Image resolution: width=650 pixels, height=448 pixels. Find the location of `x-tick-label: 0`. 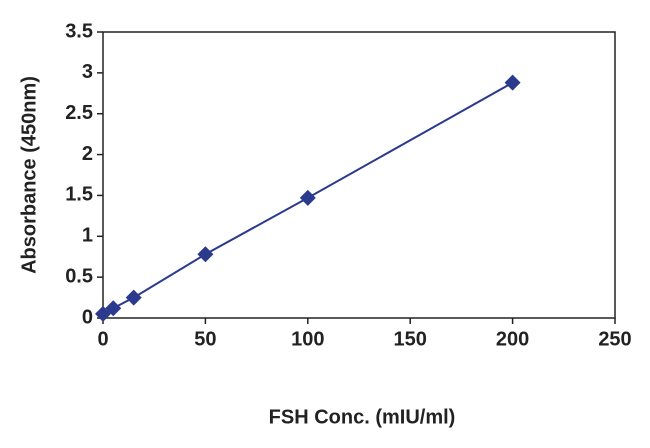

x-tick-label: 0 is located at coordinates (102, 339).